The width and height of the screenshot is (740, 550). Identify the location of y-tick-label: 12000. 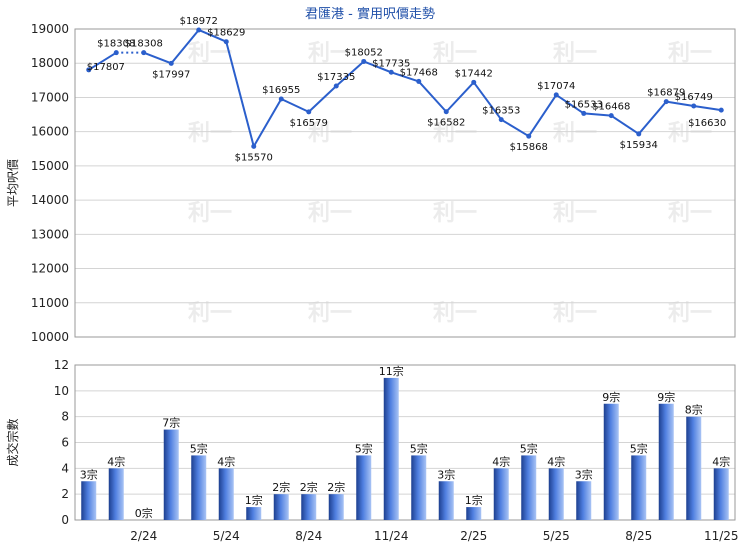
(50, 269).